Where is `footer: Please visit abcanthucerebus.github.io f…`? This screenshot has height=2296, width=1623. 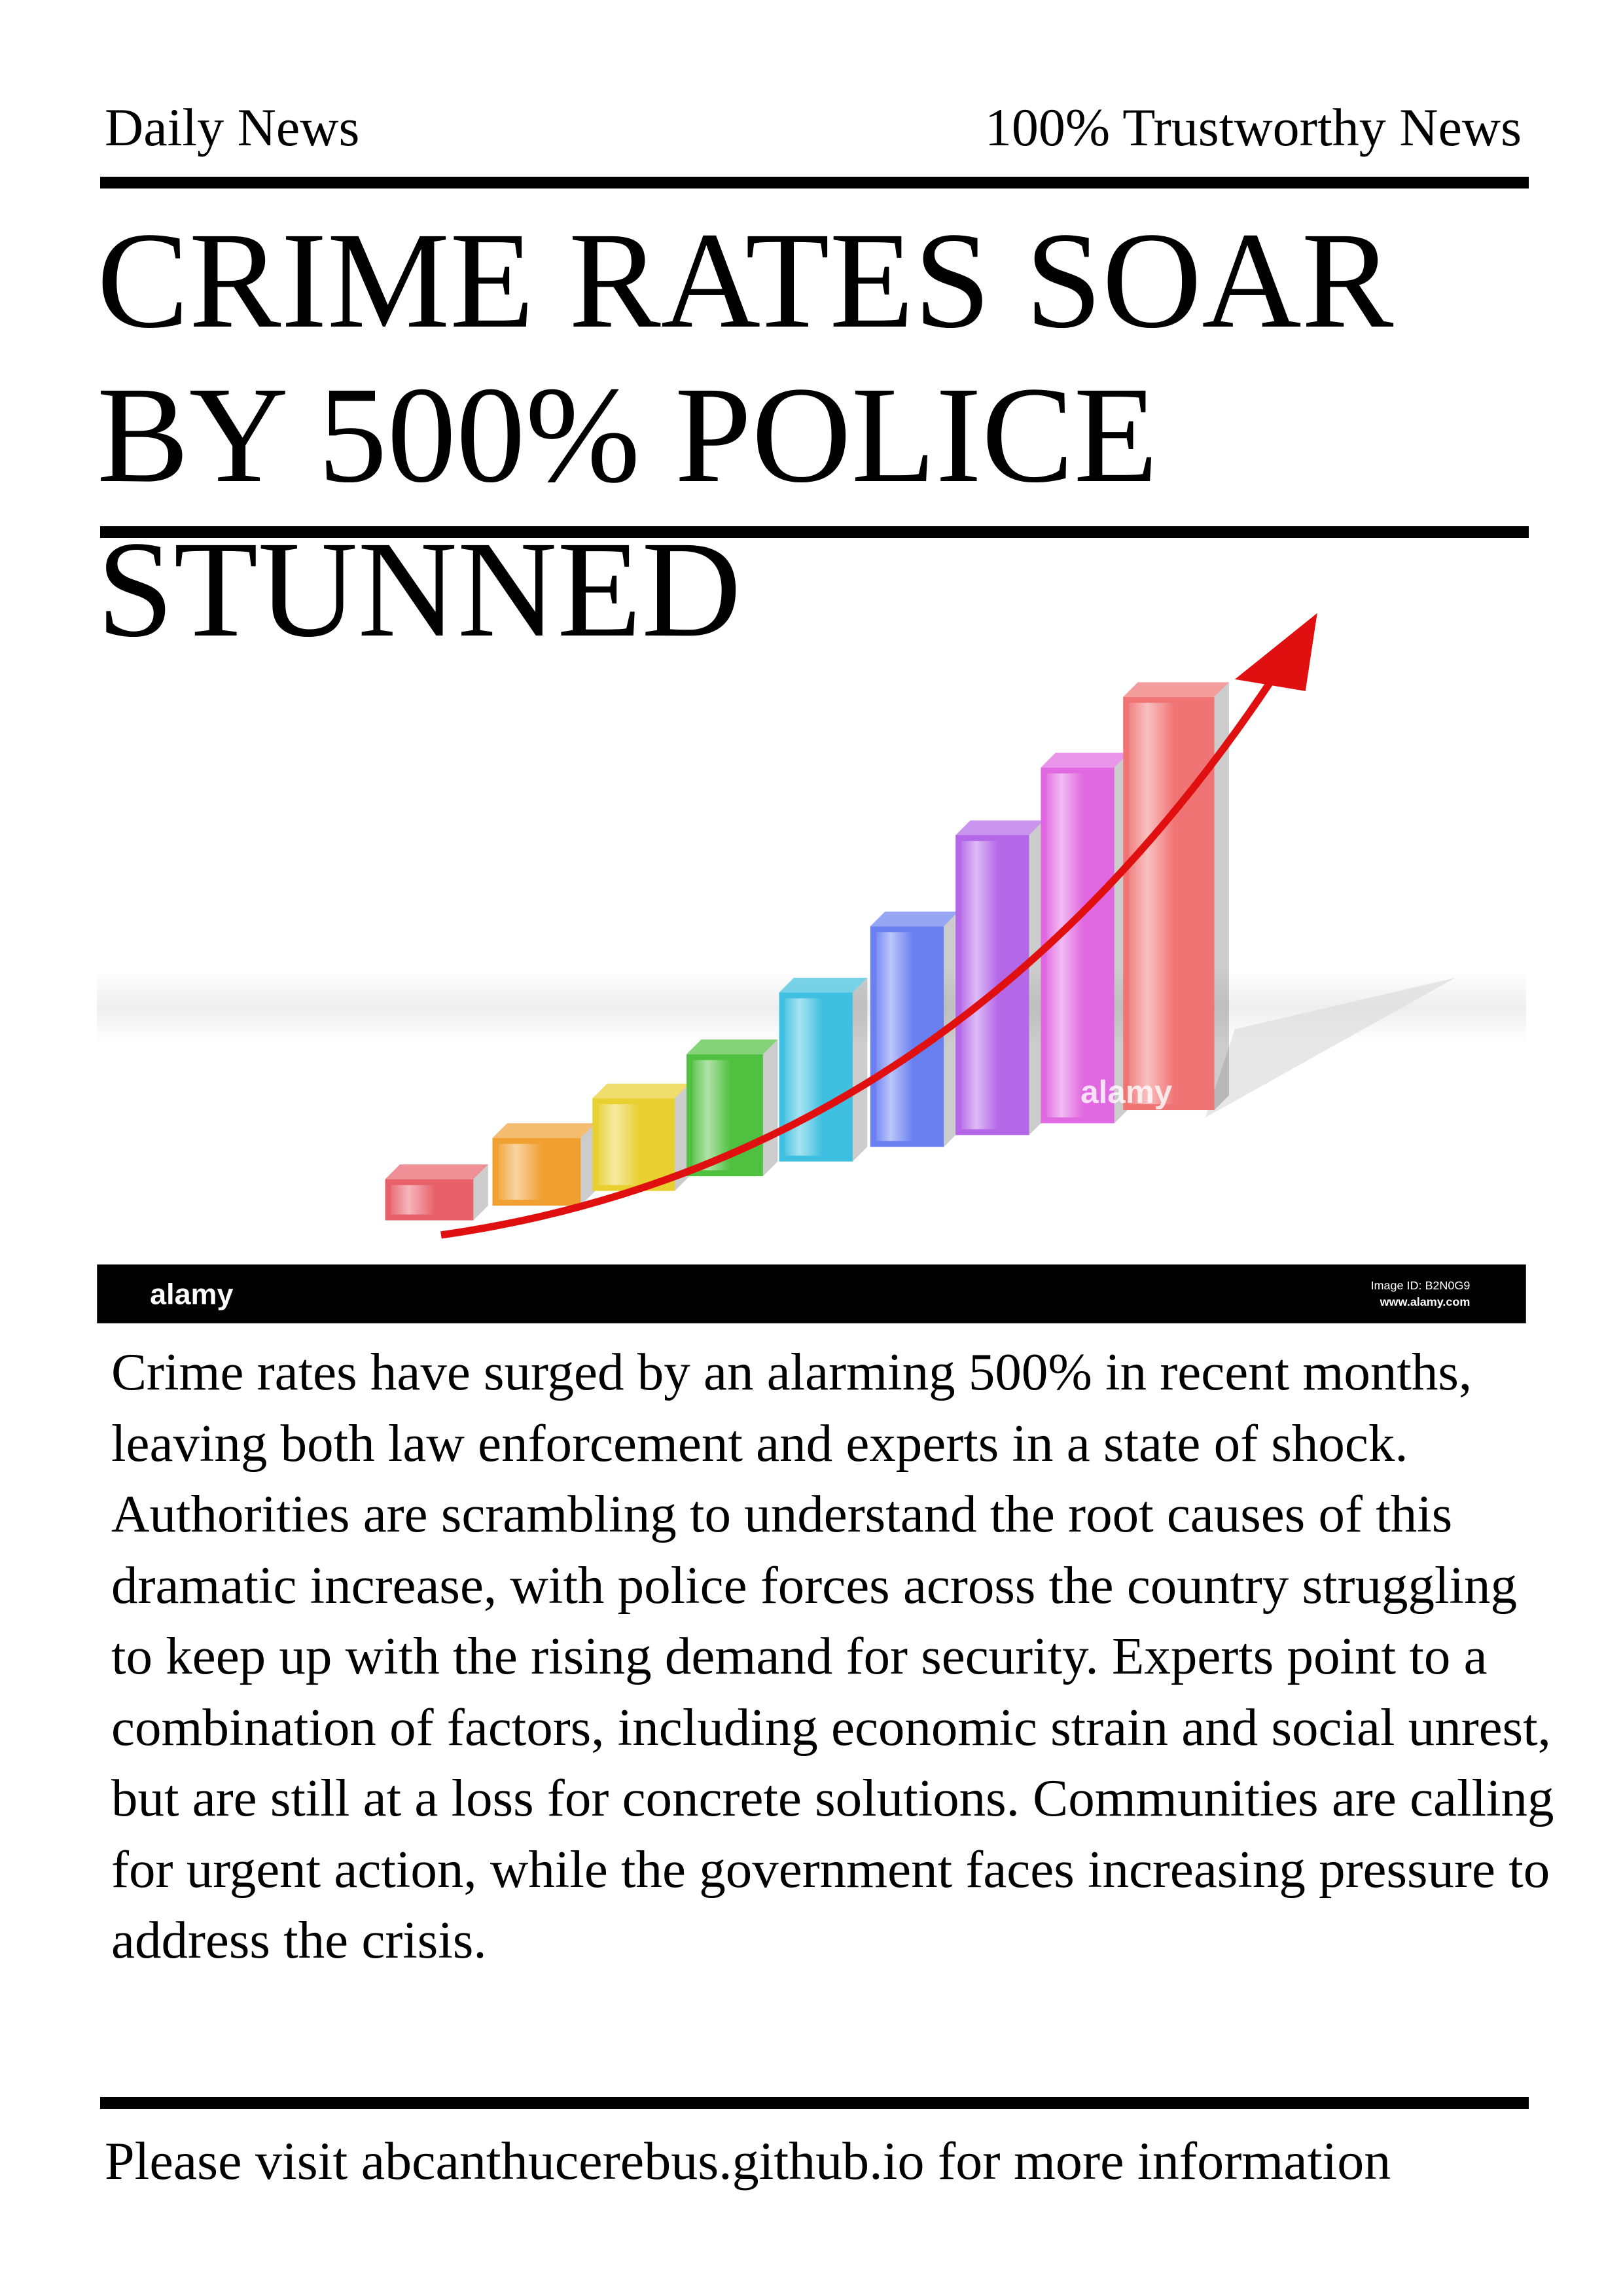
footer: Please visit abcanthucerebus.github.io f… is located at coordinates (748, 2161).